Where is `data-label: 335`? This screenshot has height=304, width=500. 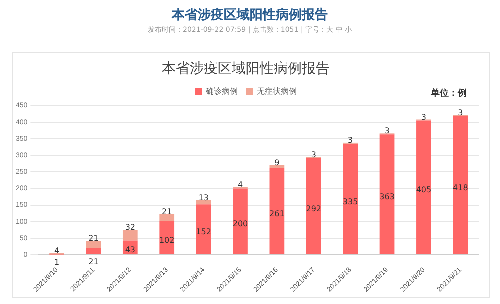 data-label: 335 is located at coordinates (350, 201).